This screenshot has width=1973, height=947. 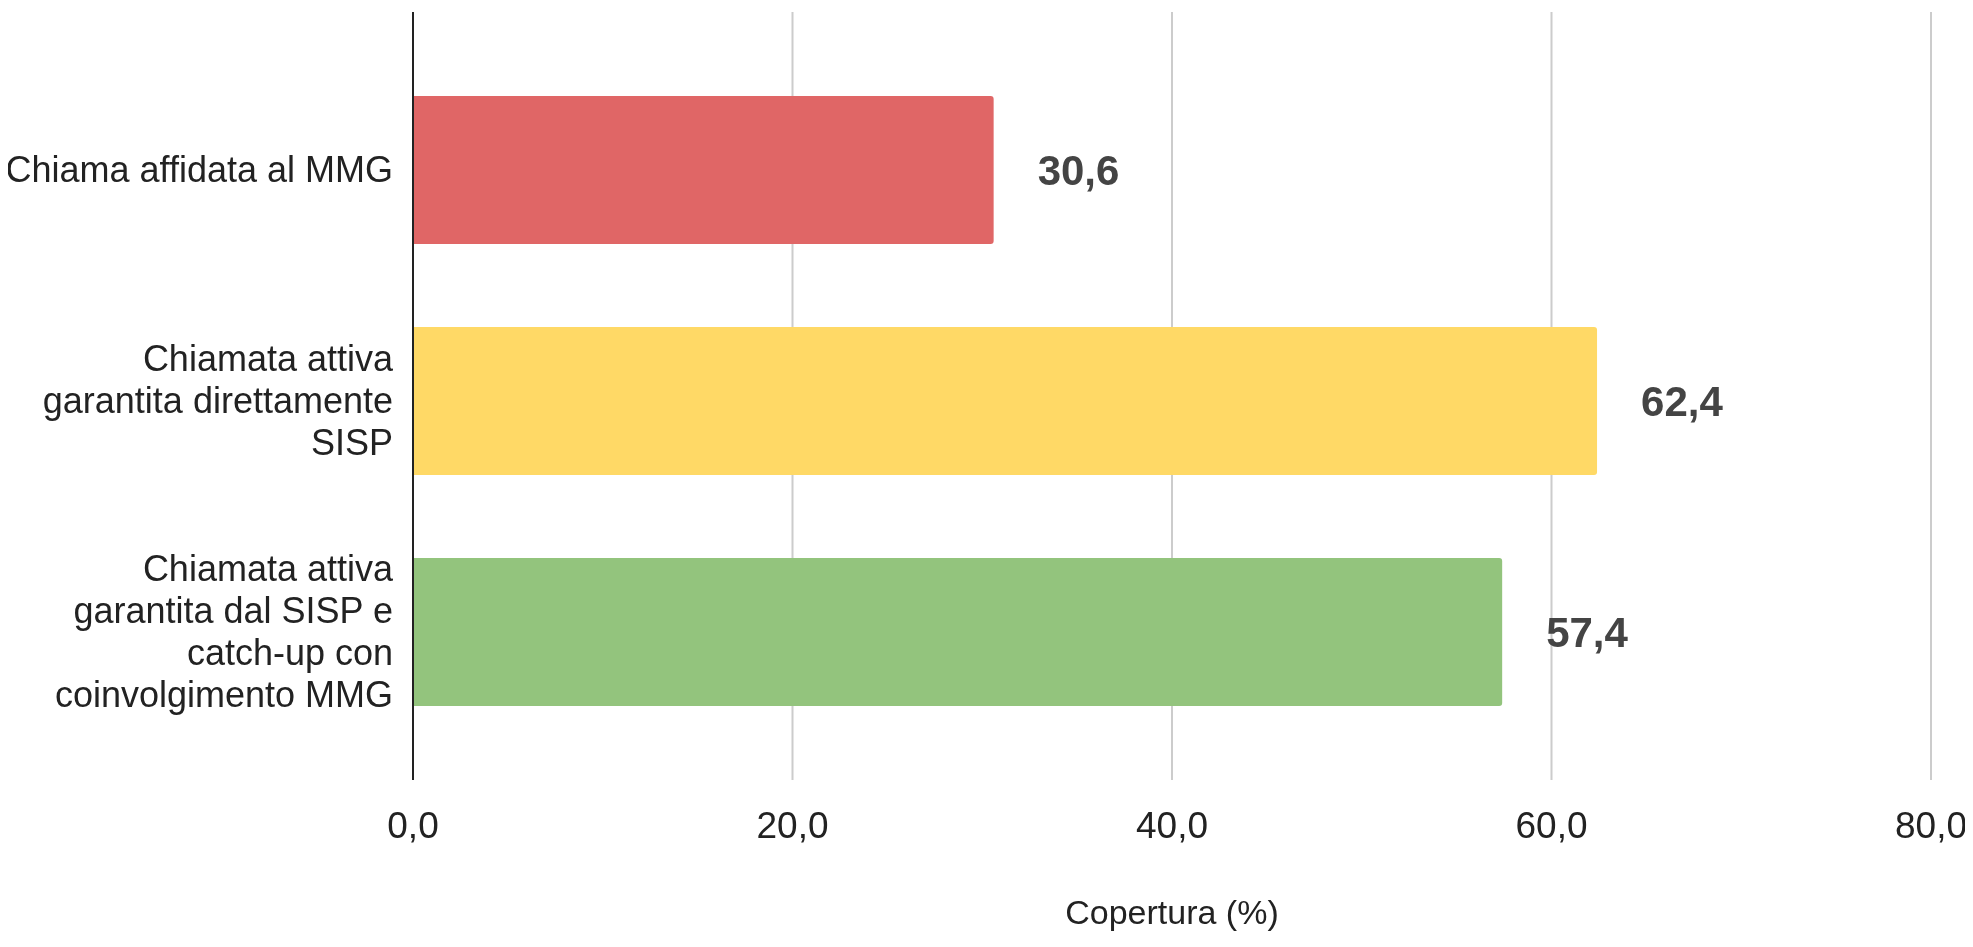 What do you see at coordinates (1172, 912) in the screenshot?
I see `x-axis-title: Copertura (%)` at bounding box center [1172, 912].